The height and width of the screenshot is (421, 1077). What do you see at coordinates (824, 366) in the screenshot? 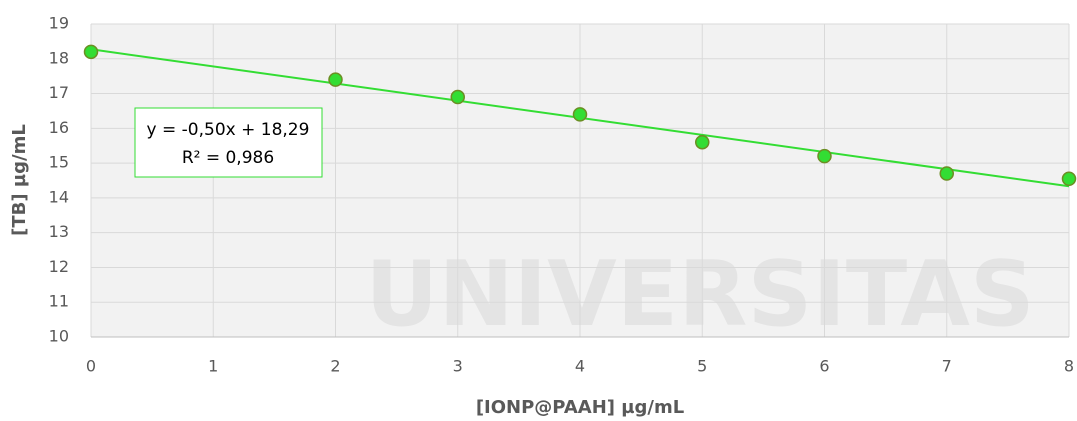
I see `x-tick-label: 6` at bounding box center [824, 366].